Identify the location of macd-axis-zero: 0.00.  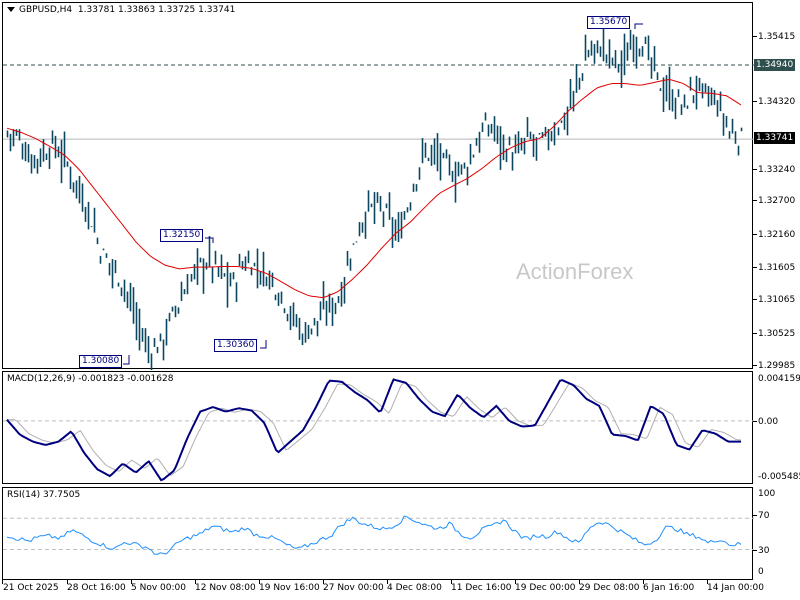
(768, 422).